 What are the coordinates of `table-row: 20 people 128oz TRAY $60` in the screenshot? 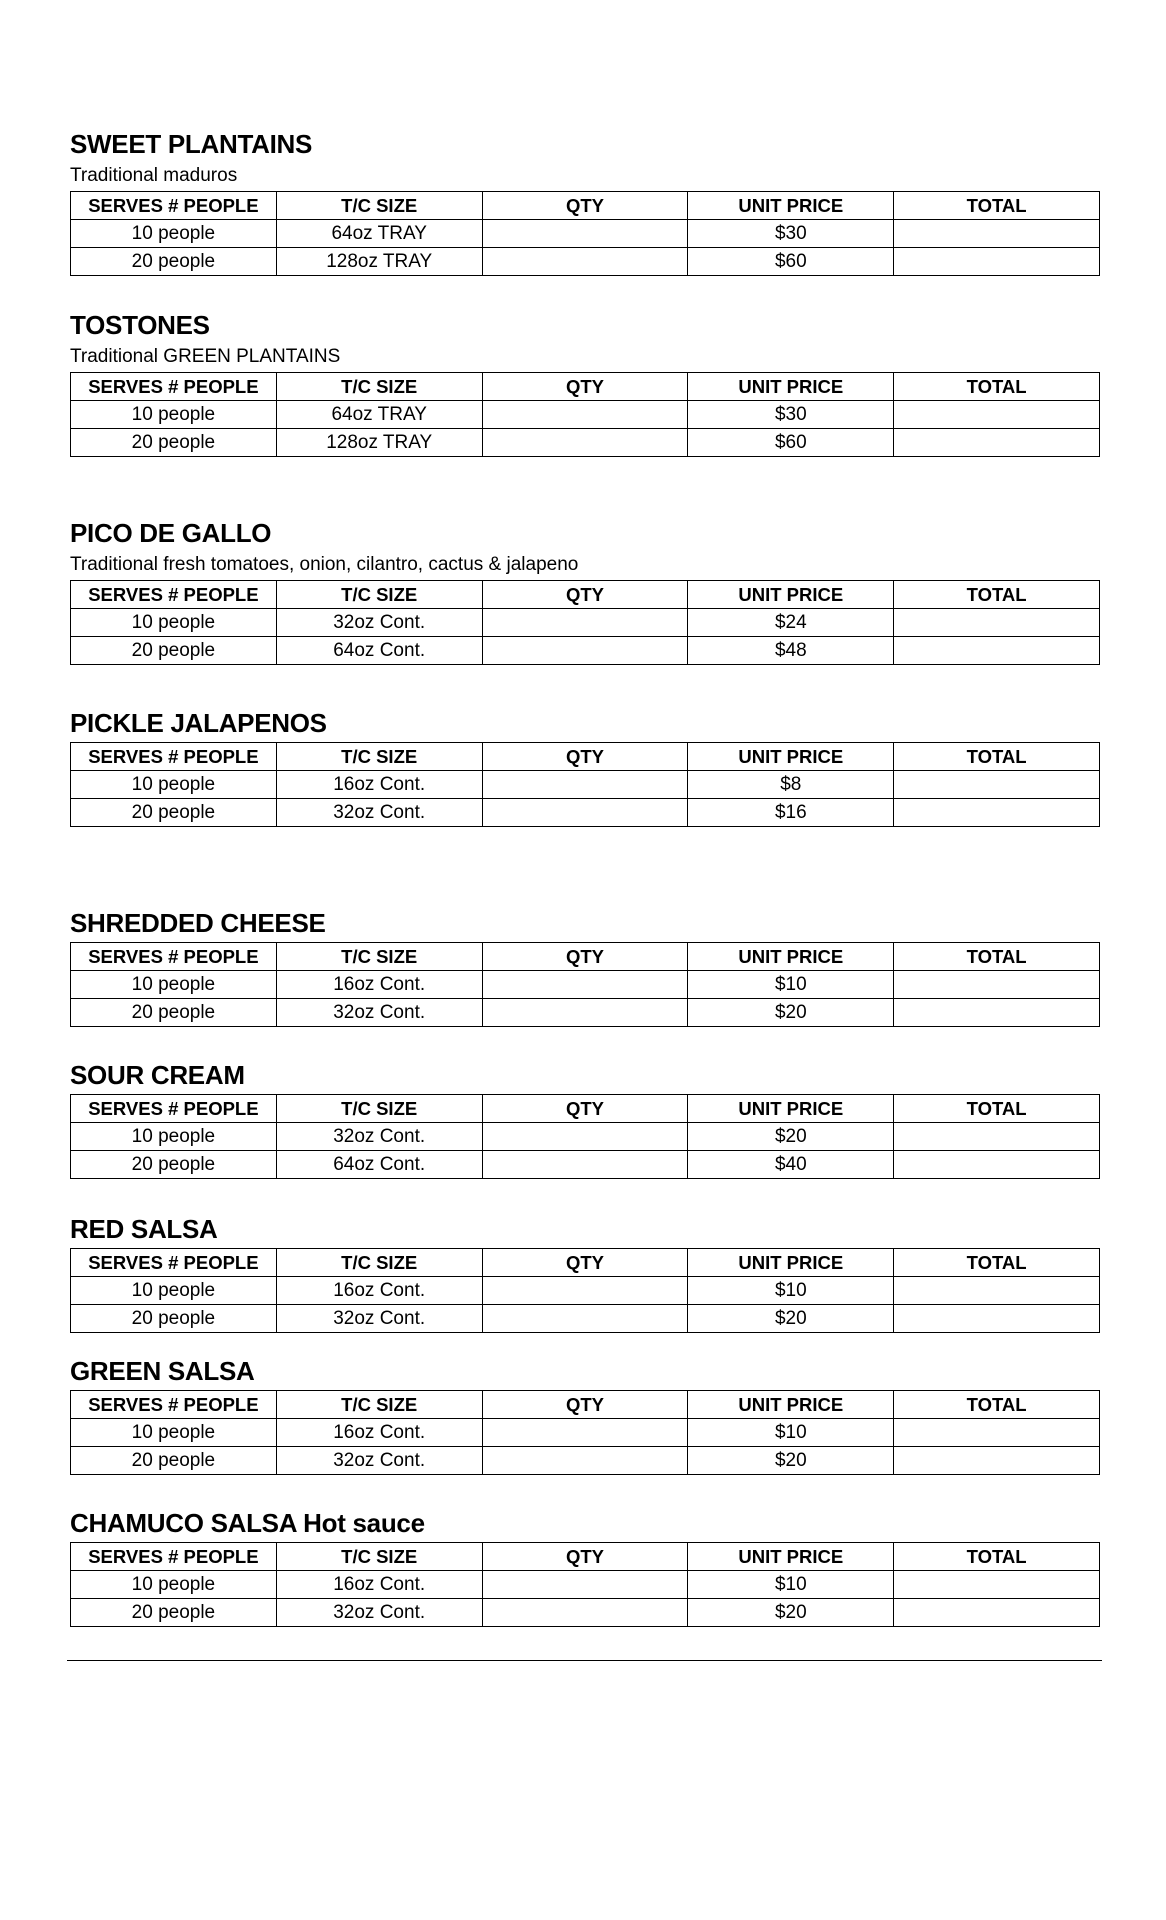 It's located at (585, 261).